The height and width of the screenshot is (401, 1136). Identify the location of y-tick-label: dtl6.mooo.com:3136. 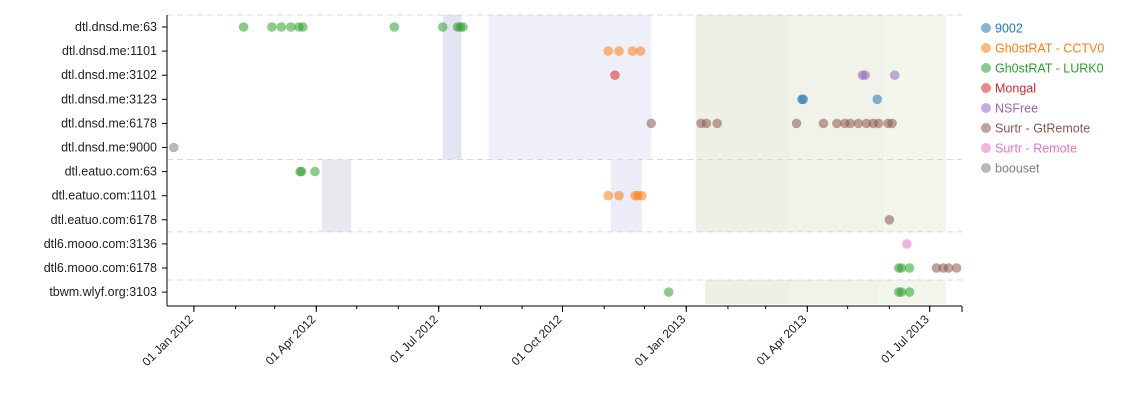
(100, 244).